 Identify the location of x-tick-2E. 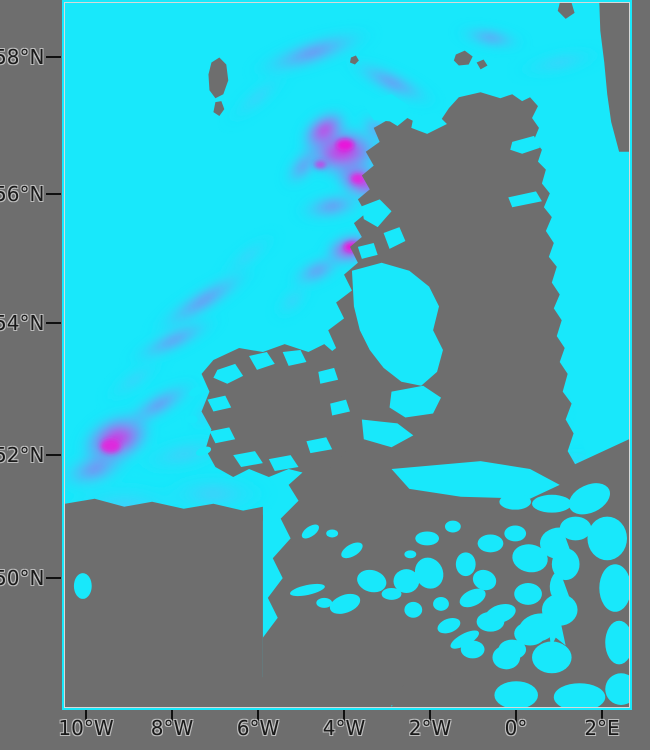
(602, 717).